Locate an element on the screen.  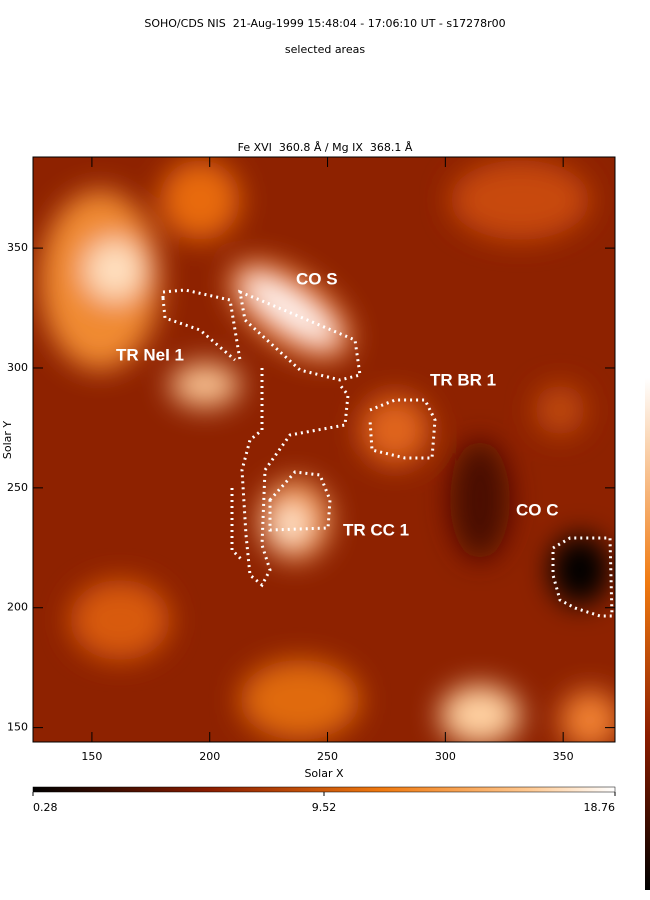
y-tick-label: 300 is located at coordinates (17, 367).